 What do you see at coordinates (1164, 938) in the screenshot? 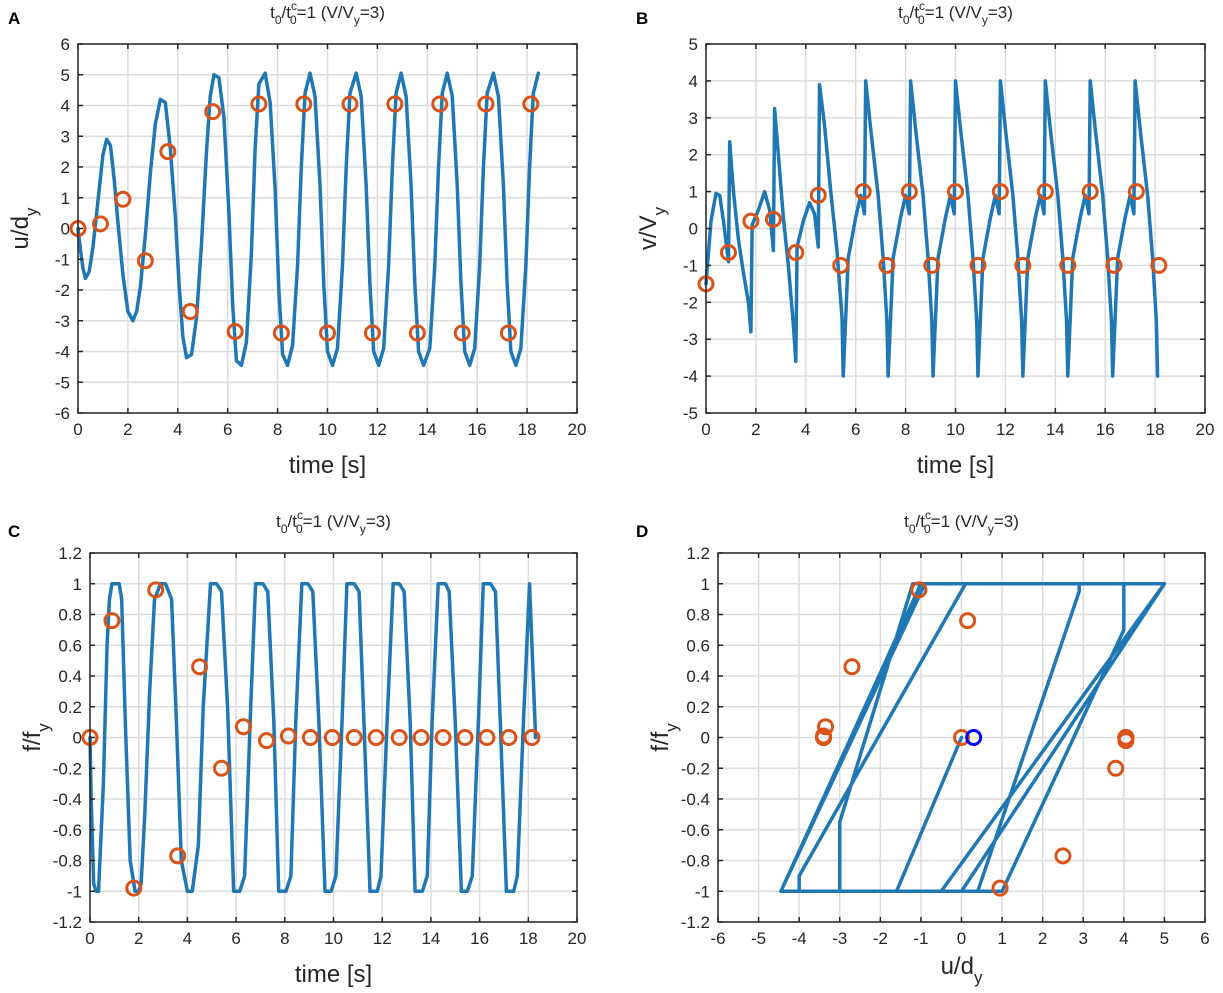
I see `x-tick-label: 5` at bounding box center [1164, 938].